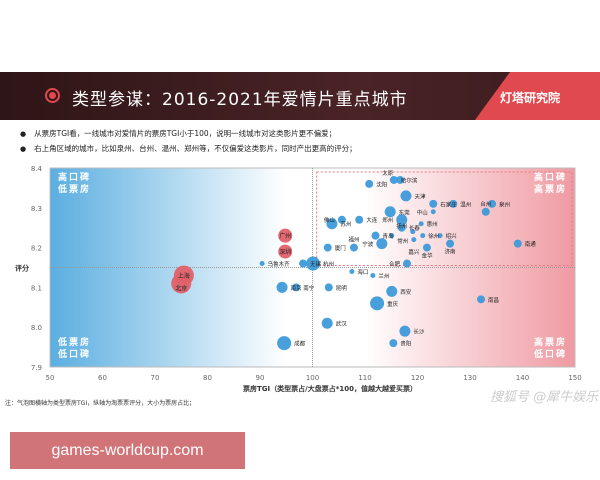 This screenshot has height=480, width=600. I want to click on x-tick-label: 100, so click(312, 378).